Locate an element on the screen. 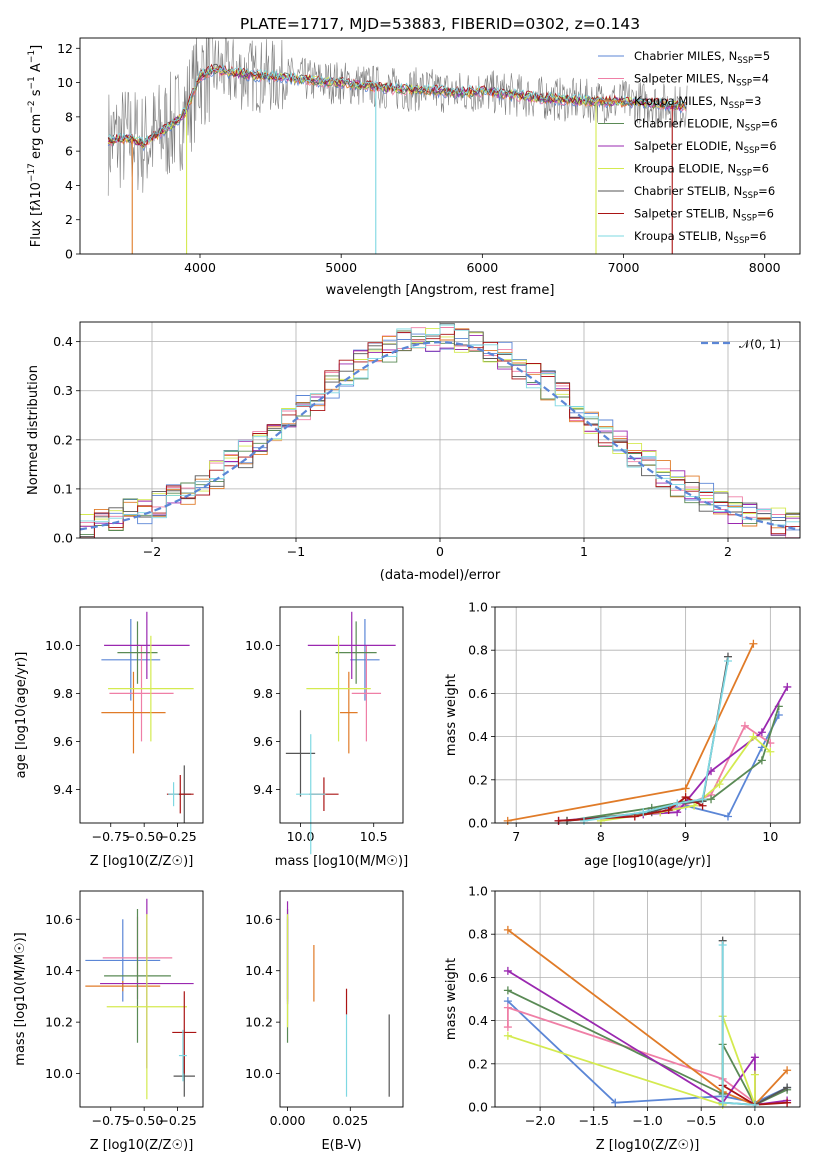 This screenshot has width=819, height=1170. legend-label-0: Chabrier MILES, NSSP=5 is located at coordinates (702, 57).